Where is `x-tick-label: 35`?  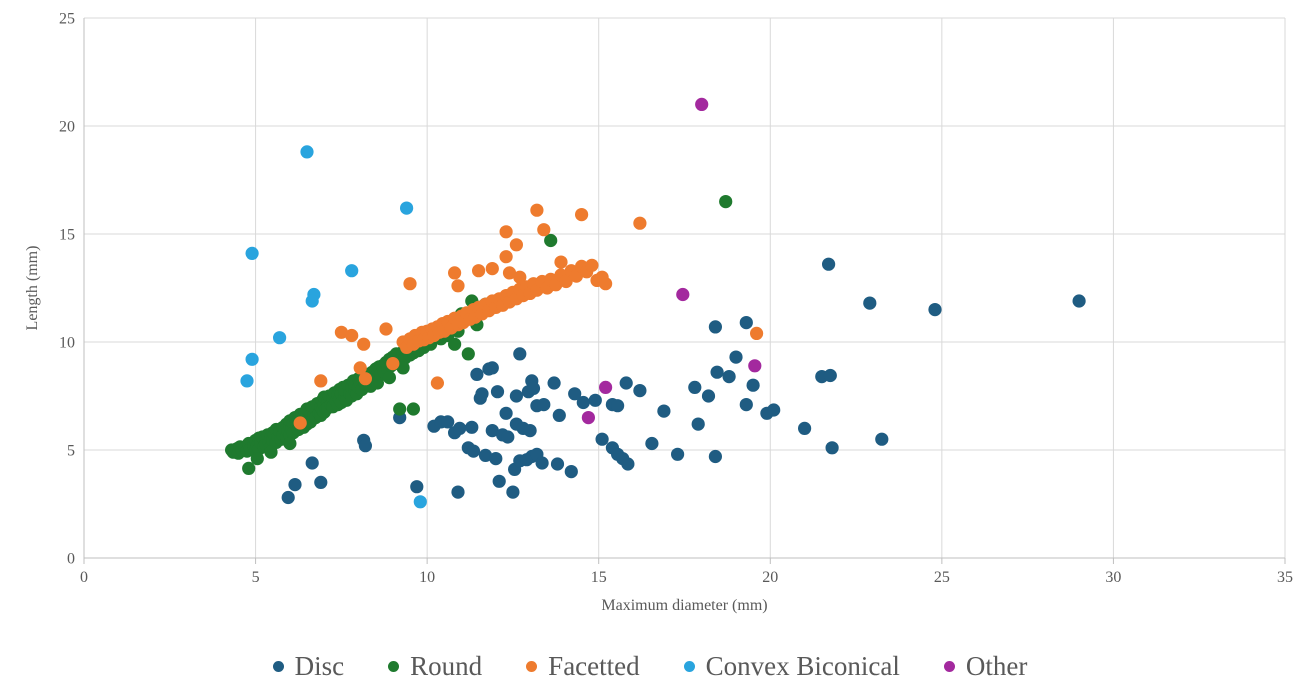 x-tick-label: 35 is located at coordinates (1285, 577).